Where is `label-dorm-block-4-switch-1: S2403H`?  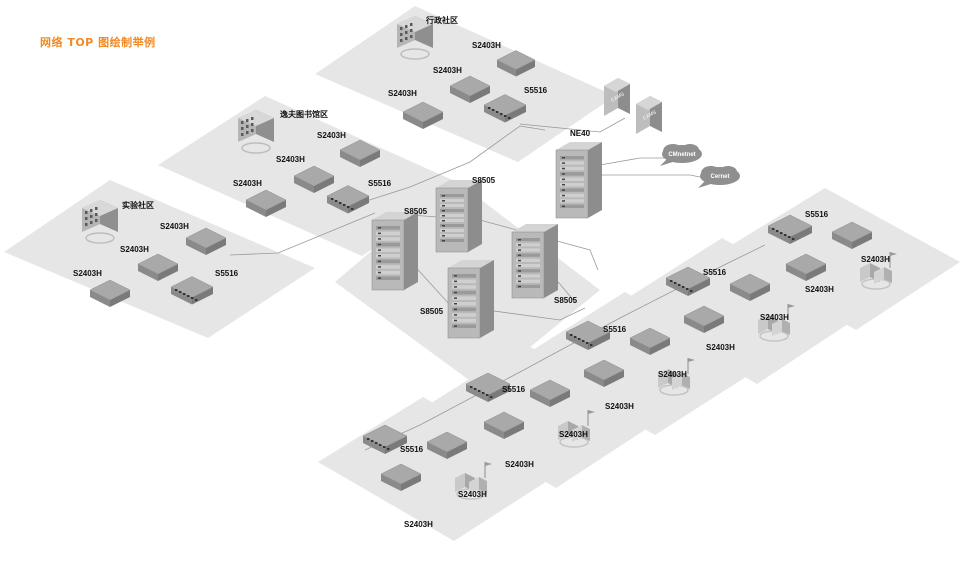 label-dorm-block-4-switch-1: S2403H is located at coordinates (573, 434).